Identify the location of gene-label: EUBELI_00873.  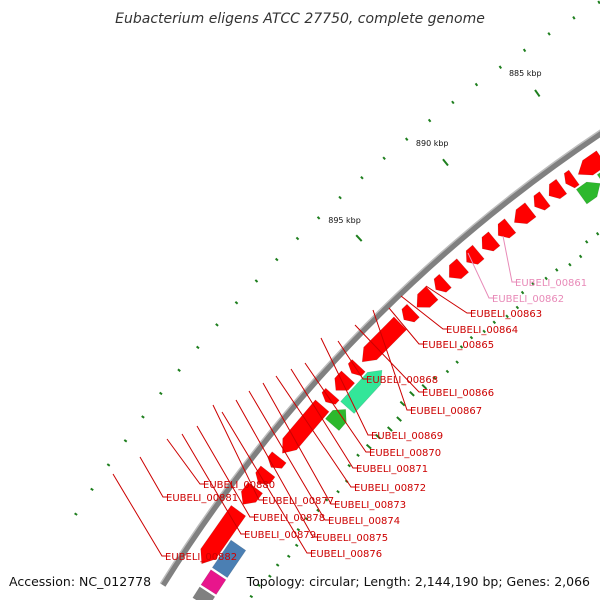
(370, 505).